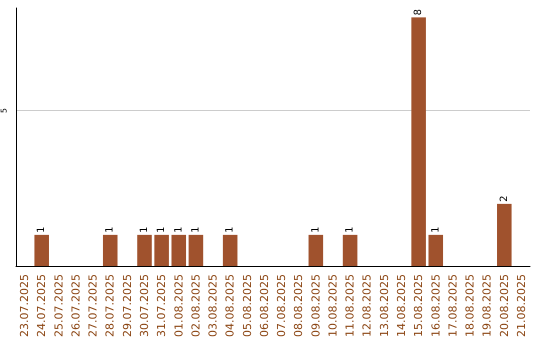 The height and width of the screenshot is (340, 540). What do you see at coordinates (504, 198) in the screenshot?
I see `data-label: 2` at bounding box center [504, 198].